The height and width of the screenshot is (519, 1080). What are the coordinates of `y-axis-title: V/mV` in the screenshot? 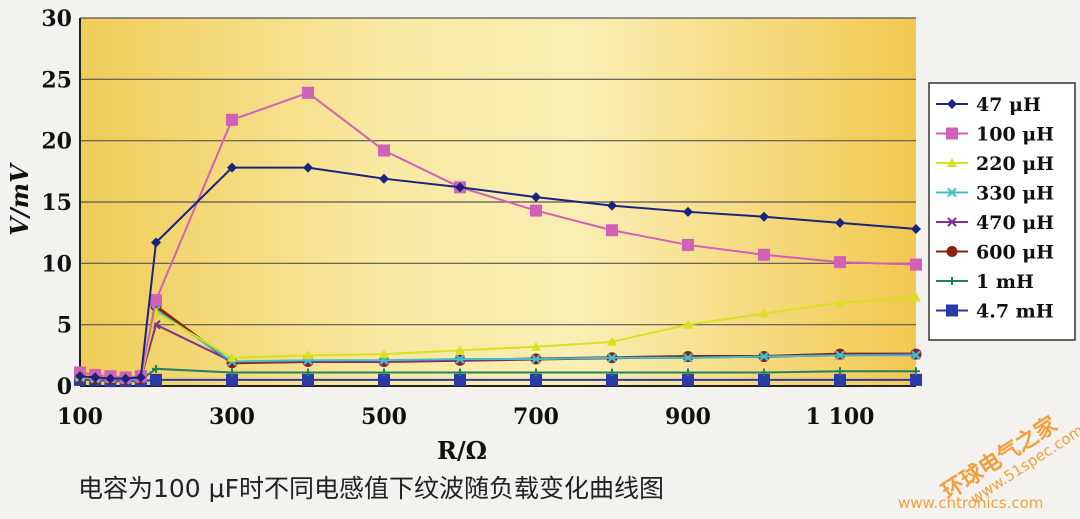 It's located at (19, 199).